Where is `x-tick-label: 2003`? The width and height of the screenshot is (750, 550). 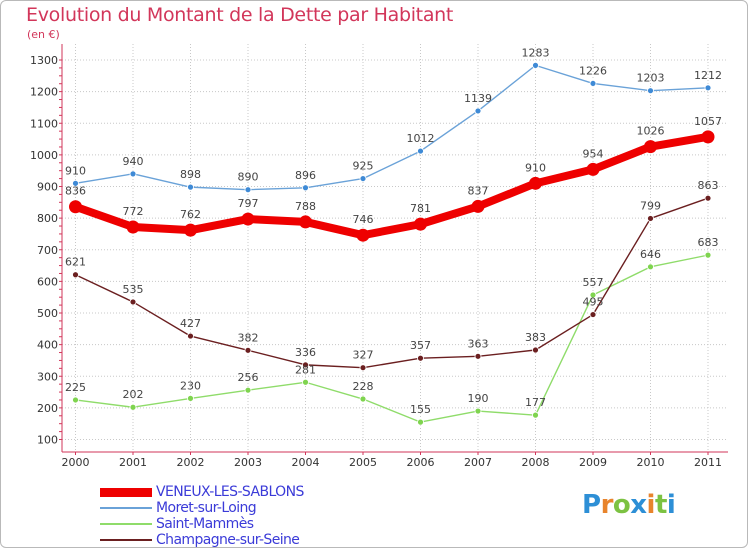
x-tick-label: 2003 is located at coordinates (248, 462).